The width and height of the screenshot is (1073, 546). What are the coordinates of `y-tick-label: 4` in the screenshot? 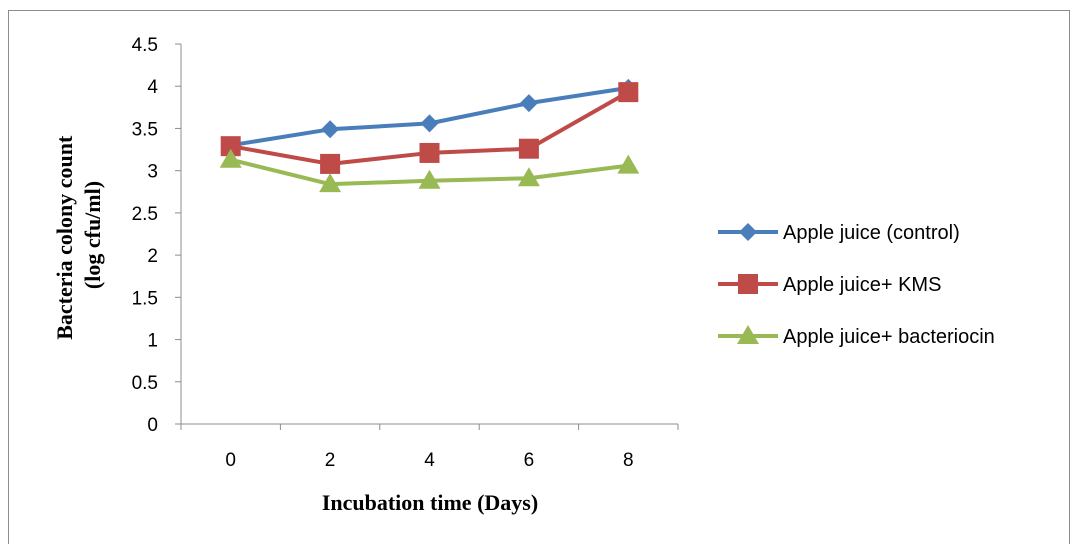 It's located at (152, 87).